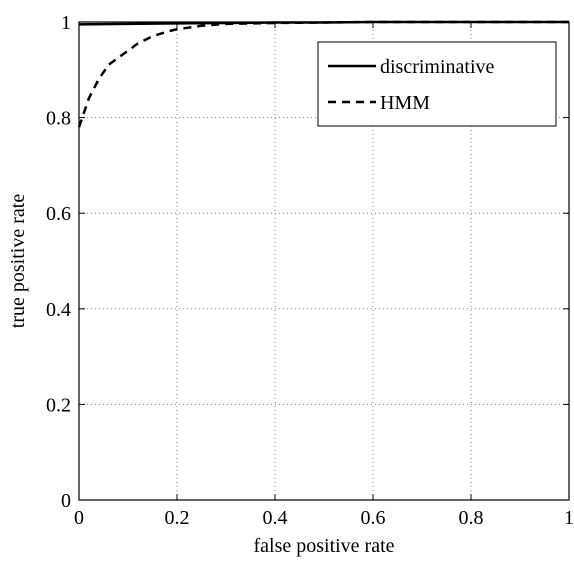 The width and height of the screenshot is (574, 566). Describe the element at coordinates (569, 518) in the screenshot. I see `x-tick-label: 1` at that location.